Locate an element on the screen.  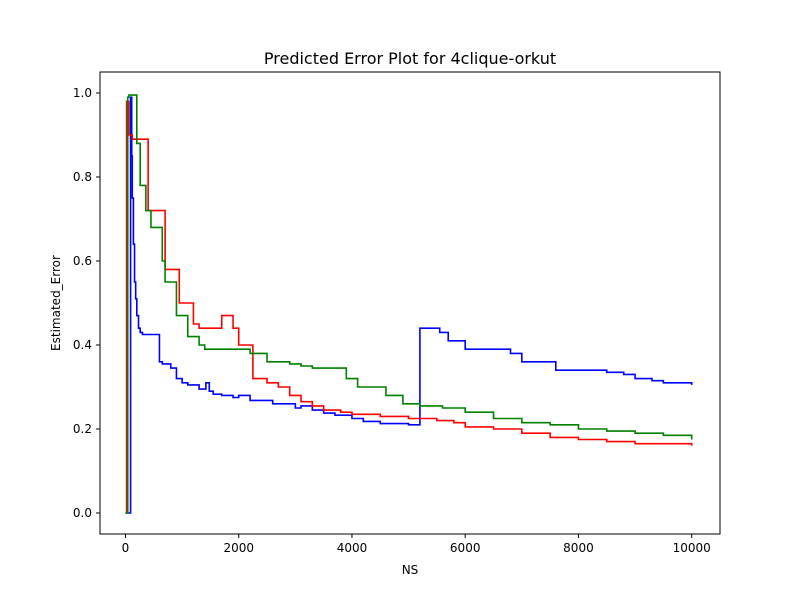
y-tick-label: 0.2 is located at coordinates (82, 429).